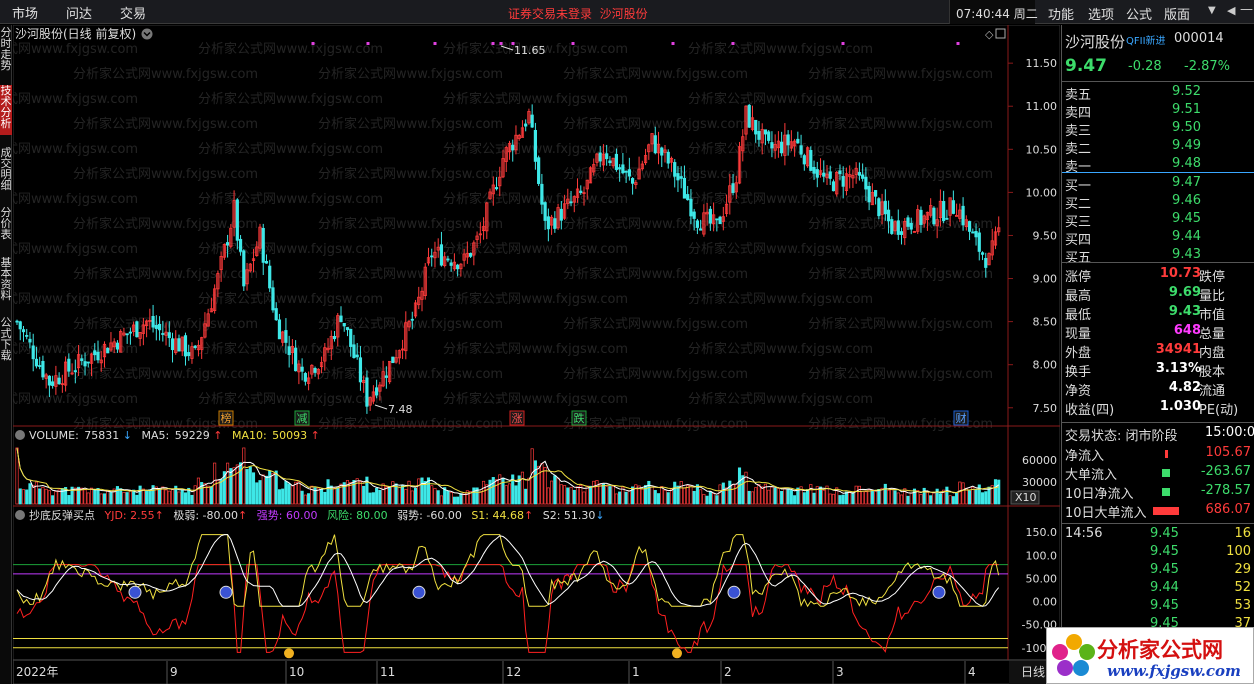 This screenshot has width=1254, height=684. I want to click on marker-label: 涨, so click(517, 418).